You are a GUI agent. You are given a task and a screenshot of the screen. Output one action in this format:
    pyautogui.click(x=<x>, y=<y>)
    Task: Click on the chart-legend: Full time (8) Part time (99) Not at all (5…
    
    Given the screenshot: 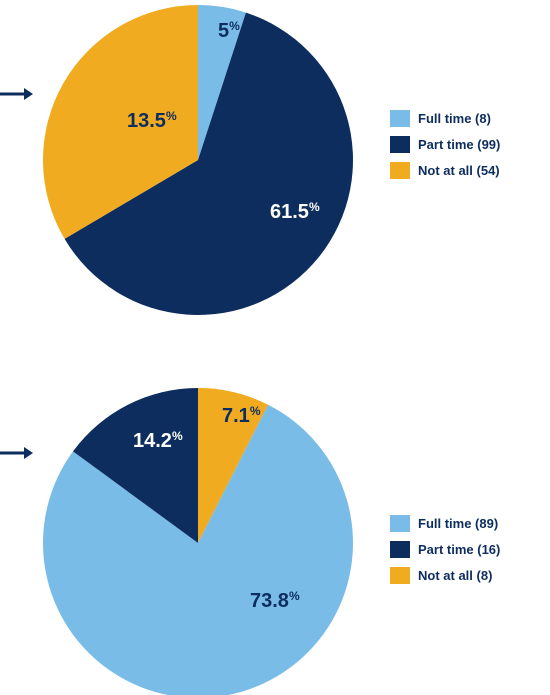 What is the action you would take?
    pyautogui.click(x=445, y=144)
    